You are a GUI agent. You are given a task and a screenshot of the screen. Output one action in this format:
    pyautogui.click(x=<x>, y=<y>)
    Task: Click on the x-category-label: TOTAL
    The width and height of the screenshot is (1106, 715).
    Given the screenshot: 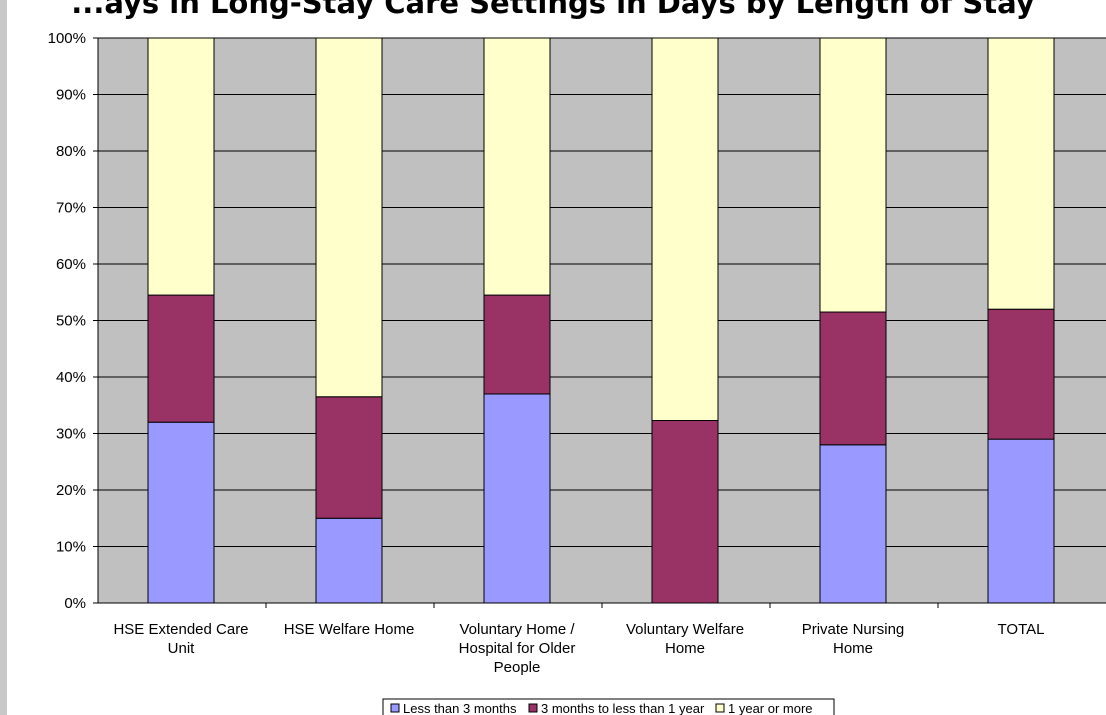 What is the action you would take?
    pyautogui.click(x=1021, y=629)
    